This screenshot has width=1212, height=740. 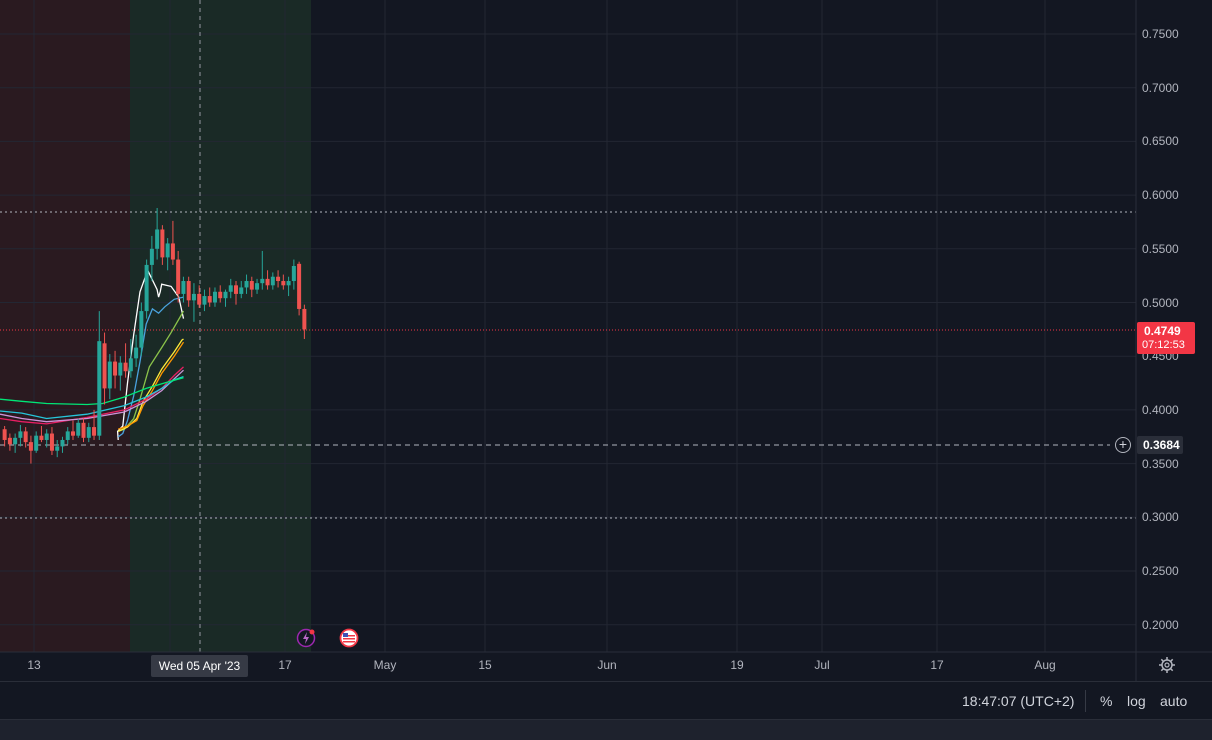 I want to click on gear-icon, so click(x=1167, y=665).